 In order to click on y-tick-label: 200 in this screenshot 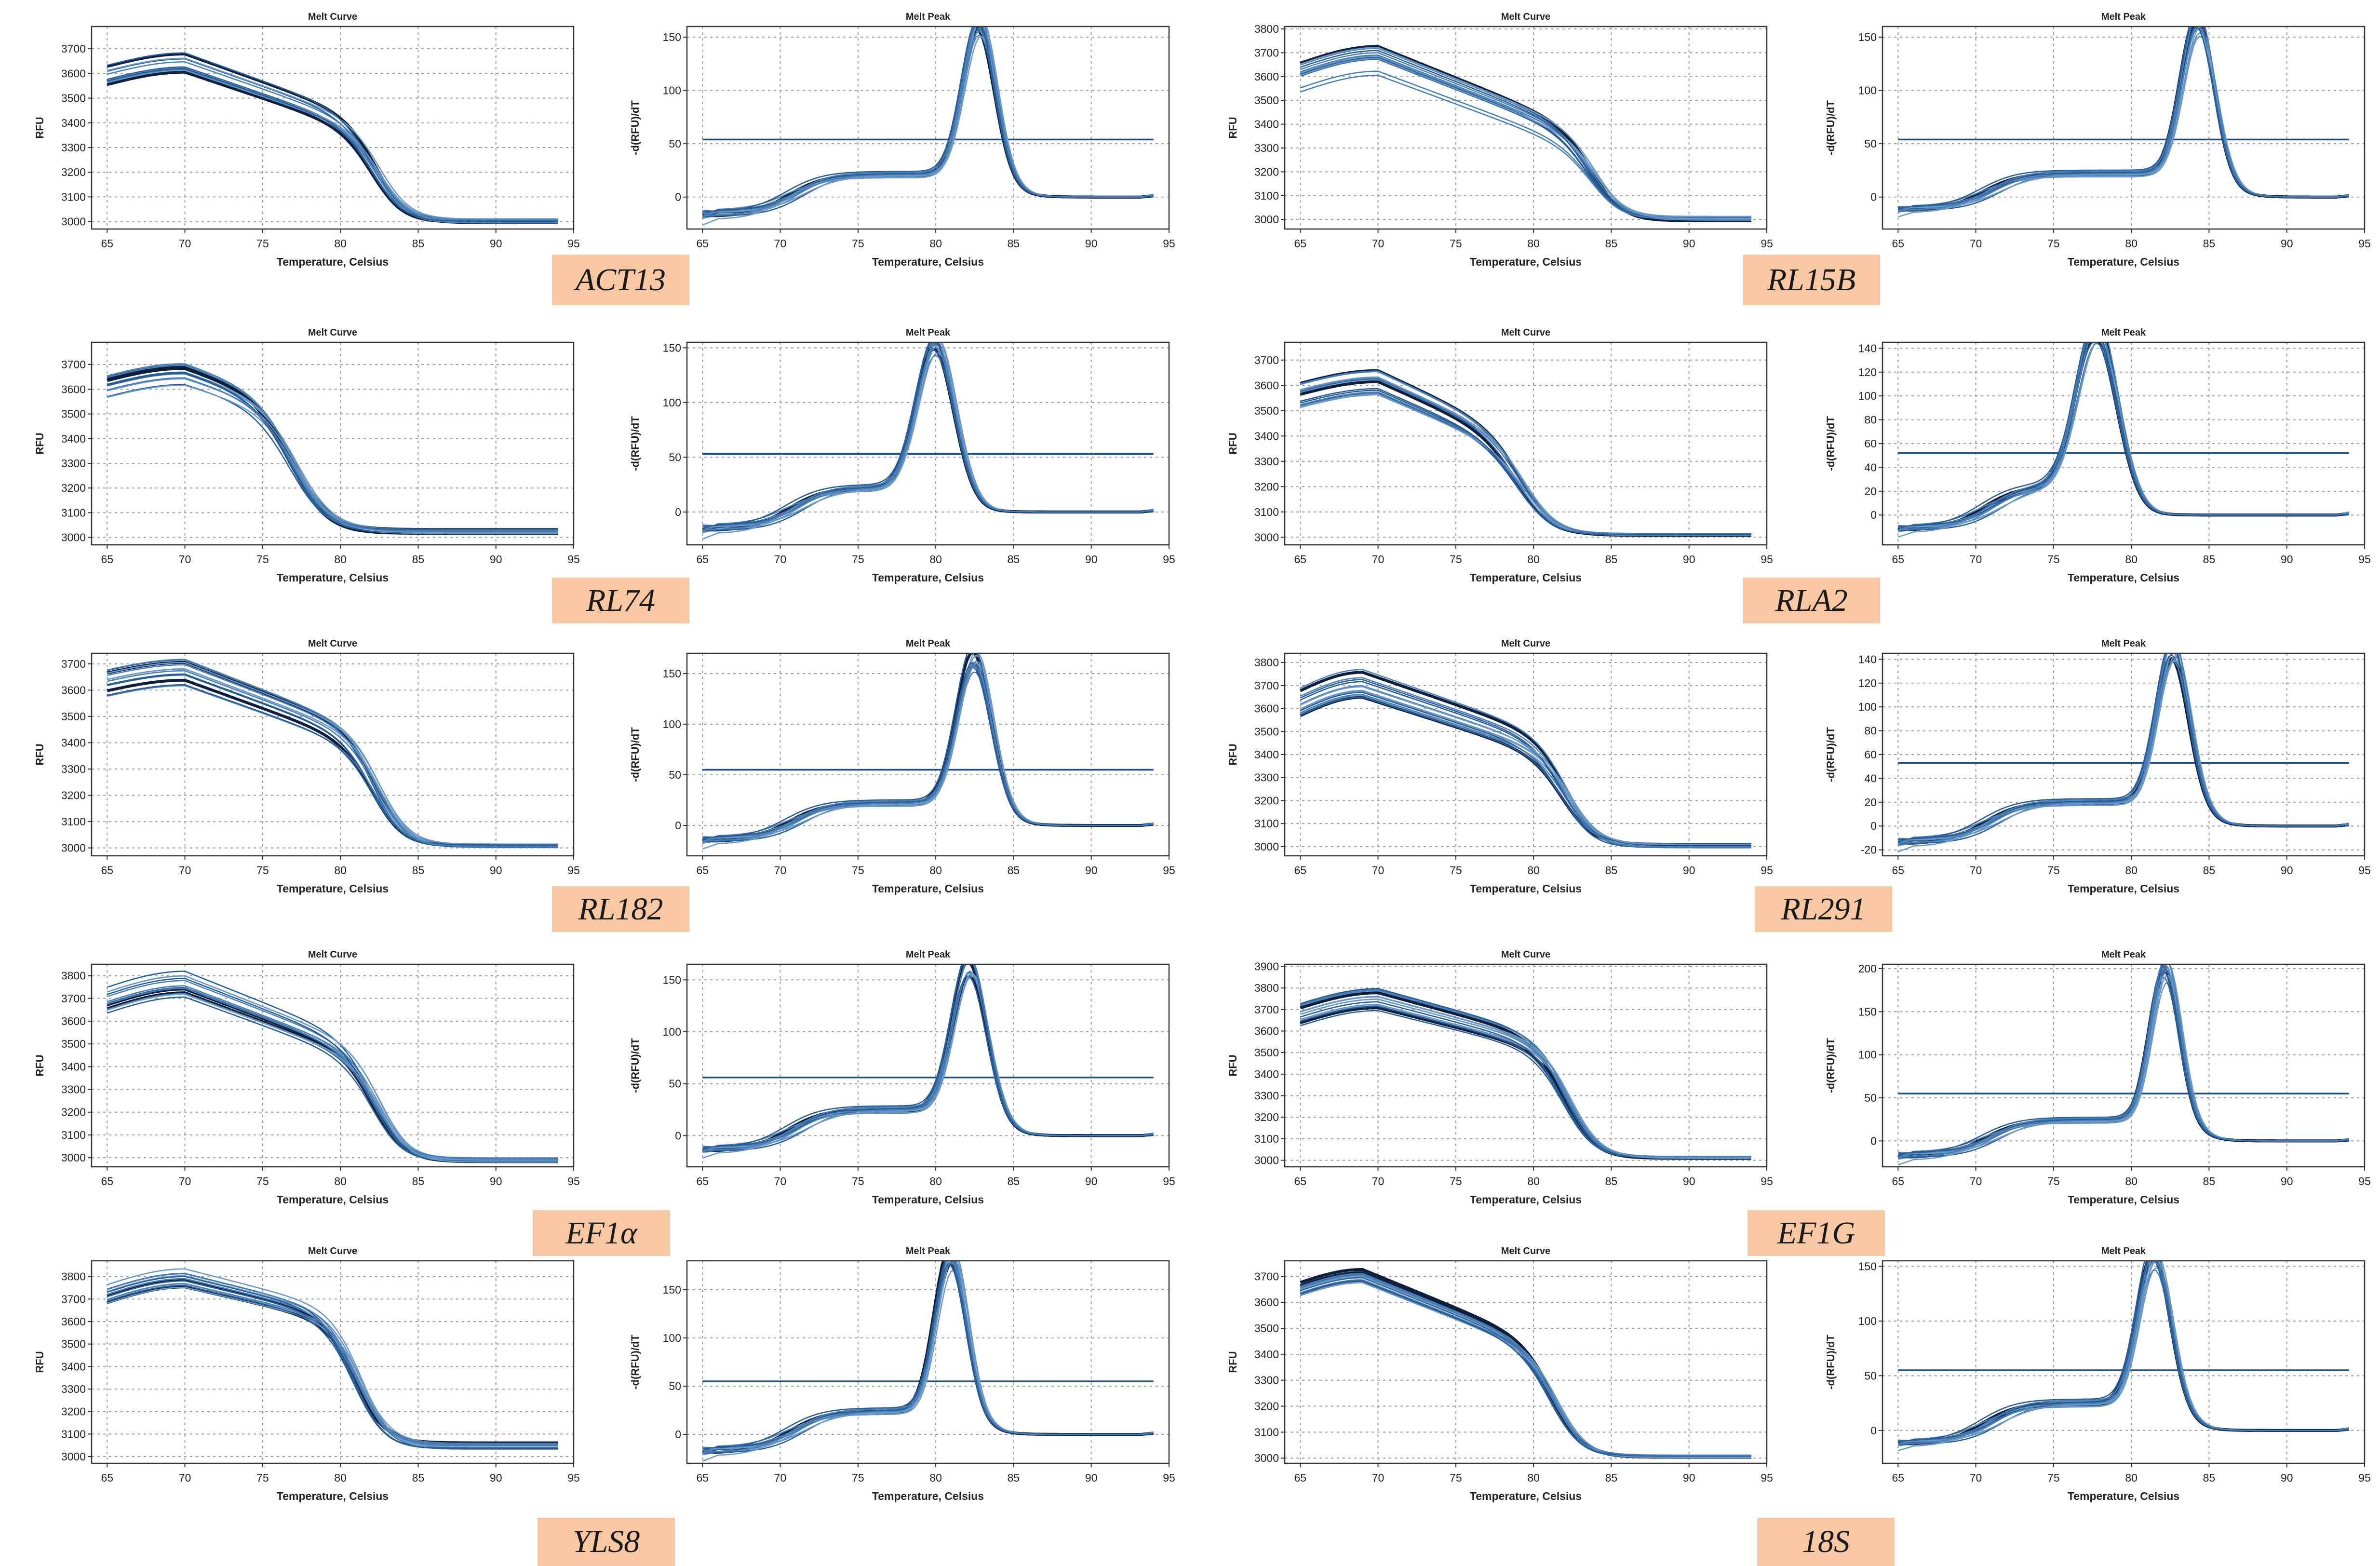, I will do `click(1868, 968)`.